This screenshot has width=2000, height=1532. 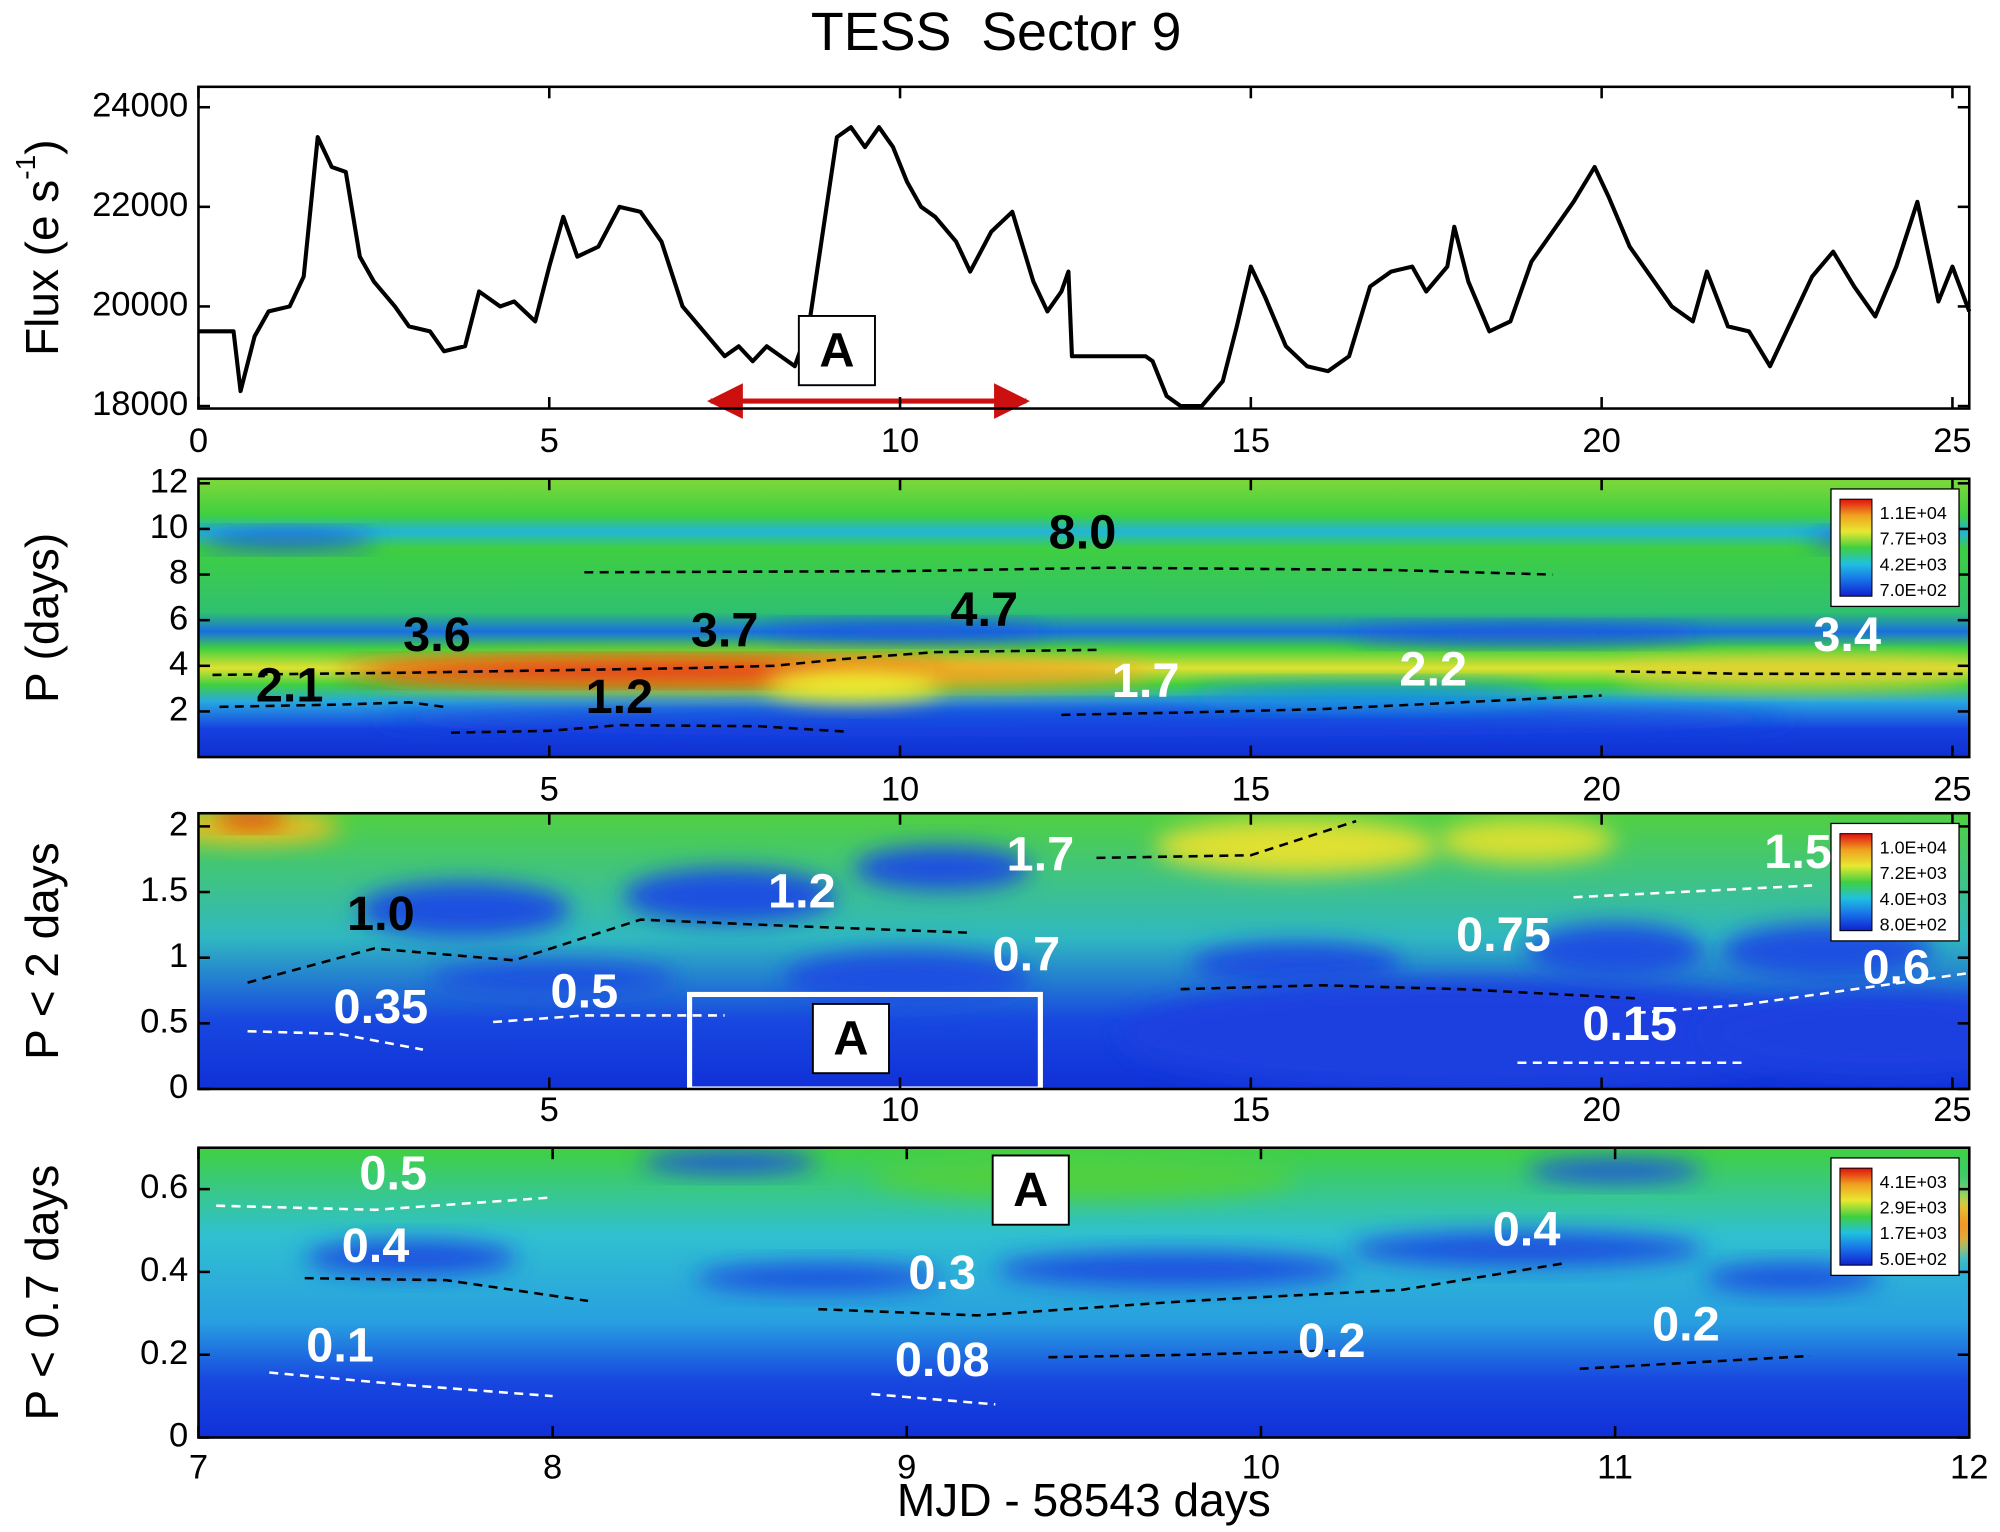 What do you see at coordinates (178, 825) in the screenshot?
I see `y-tick-label: 2` at bounding box center [178, 825].